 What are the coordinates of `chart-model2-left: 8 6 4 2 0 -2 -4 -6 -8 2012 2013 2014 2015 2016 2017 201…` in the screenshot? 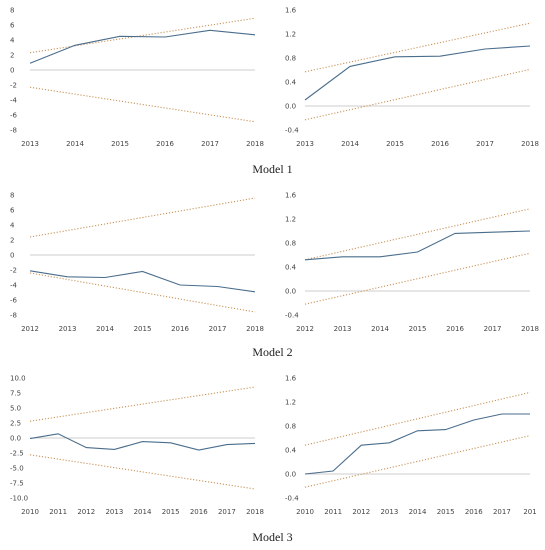 It's located at (137, 263).